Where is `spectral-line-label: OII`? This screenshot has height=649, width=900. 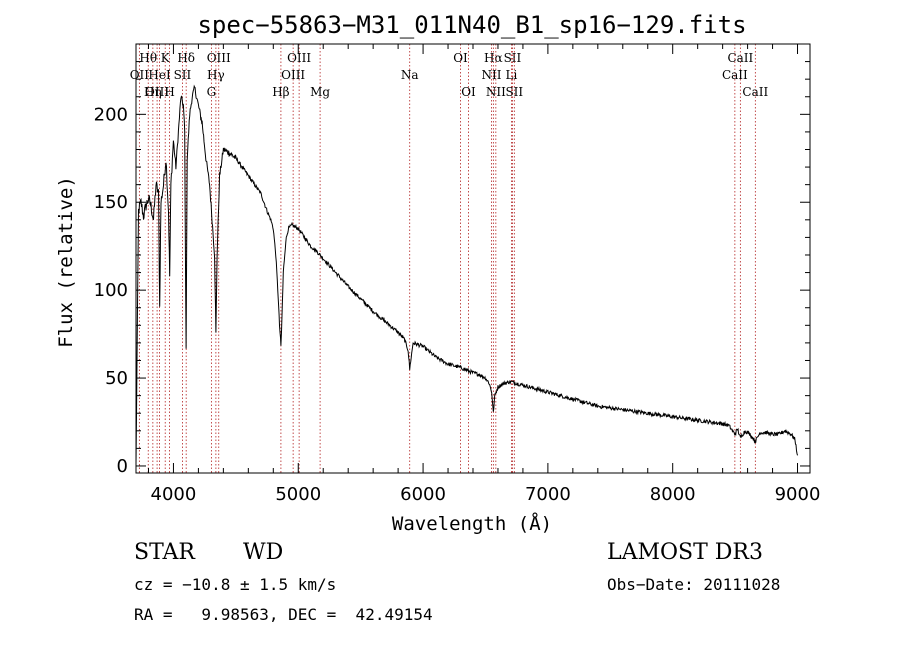 spectral-line-label: OII is located at coordinates (140, 75).